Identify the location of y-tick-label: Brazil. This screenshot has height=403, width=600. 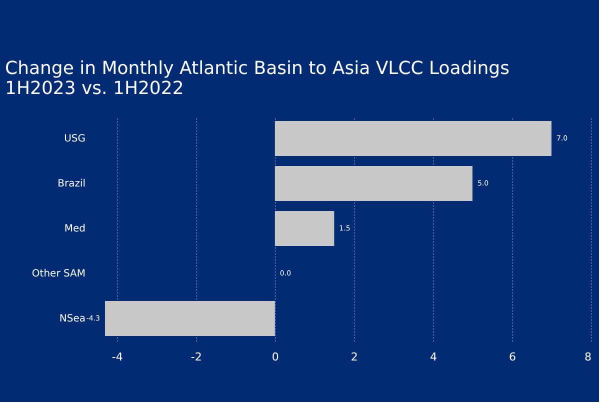
(72, 184).